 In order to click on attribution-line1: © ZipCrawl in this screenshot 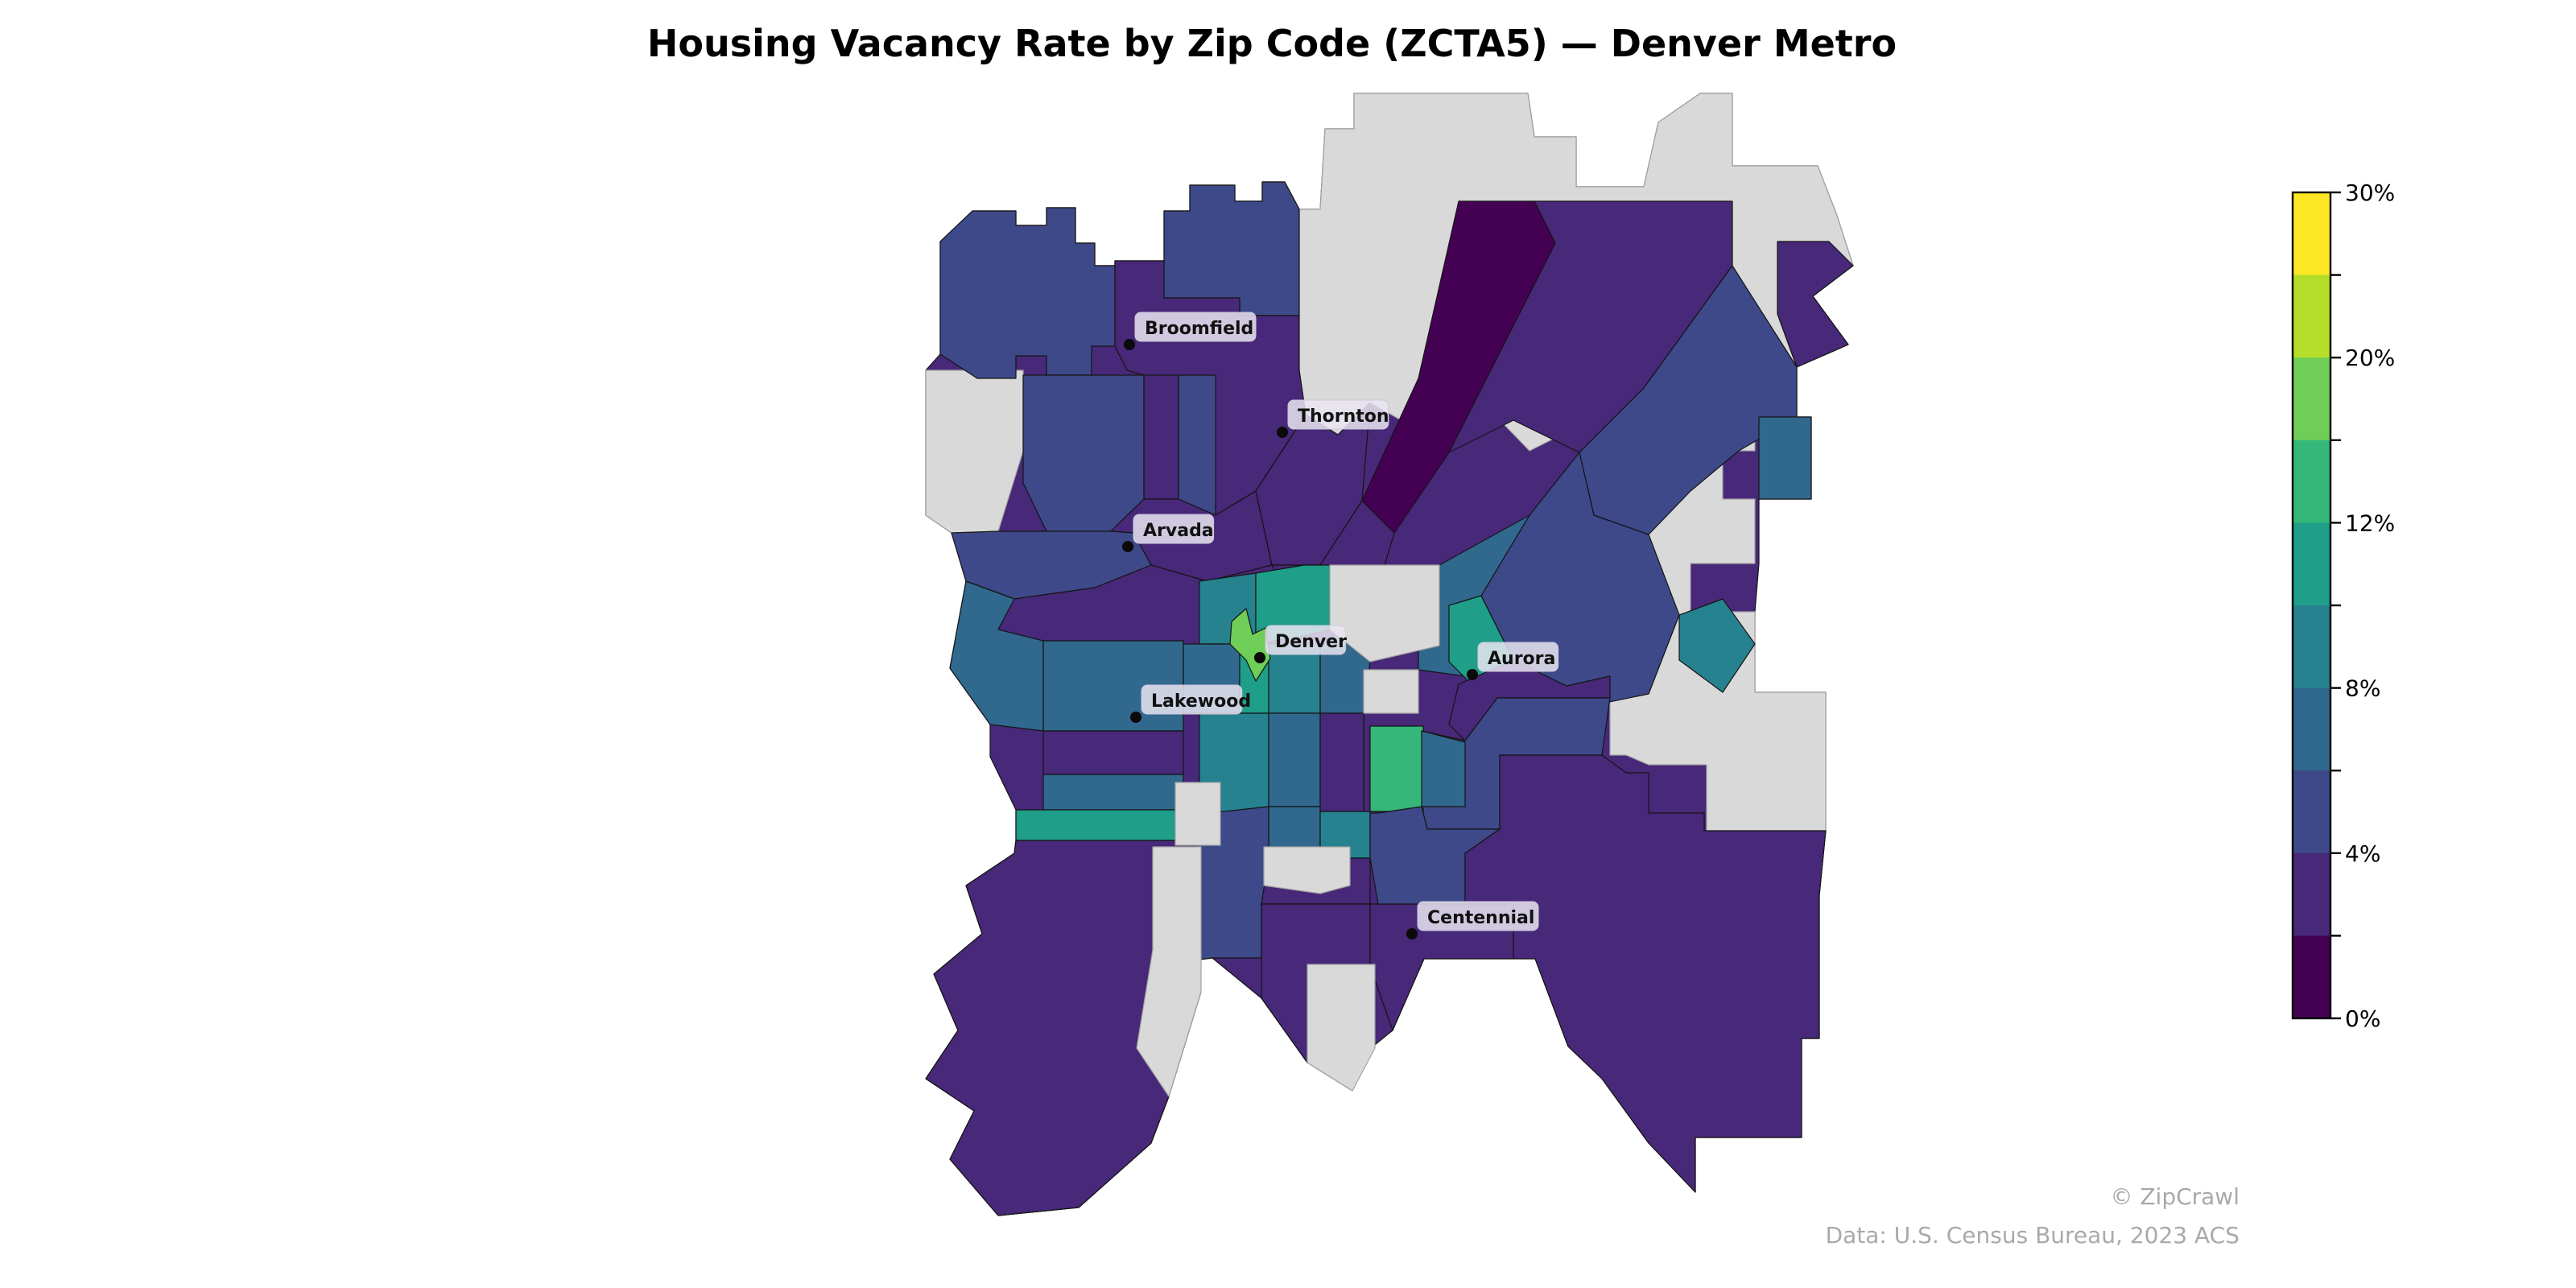, I will do `click(2175, 1196)`.